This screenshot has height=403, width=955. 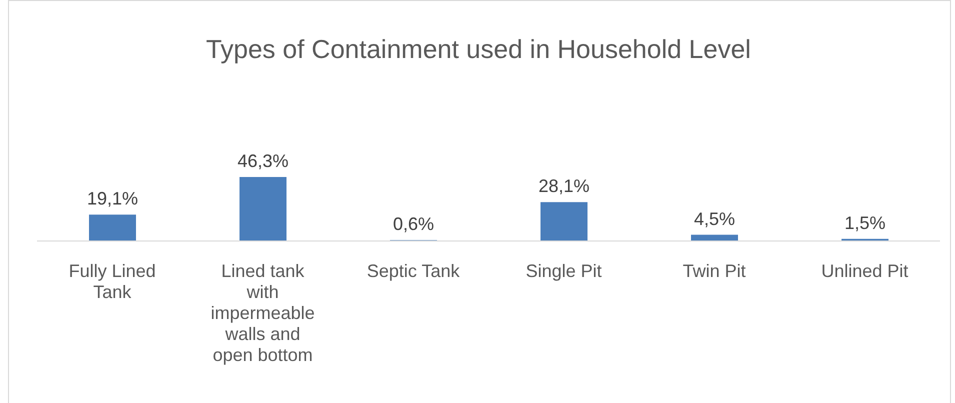 What do you see at coordinates (478, 49) in the screenshot?
I see `chart-title: Types of Containment used in Household Level` at bounding box center [478, 49].